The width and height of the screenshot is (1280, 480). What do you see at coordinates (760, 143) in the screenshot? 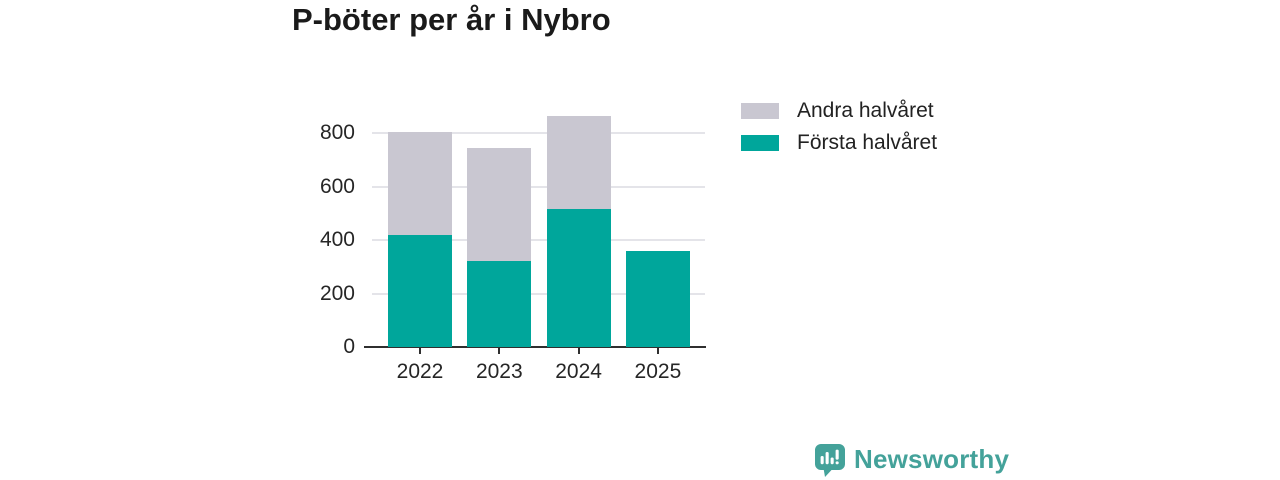
I see `legend-swatch-forsta-halvaret` at bounding box center [760, 143].